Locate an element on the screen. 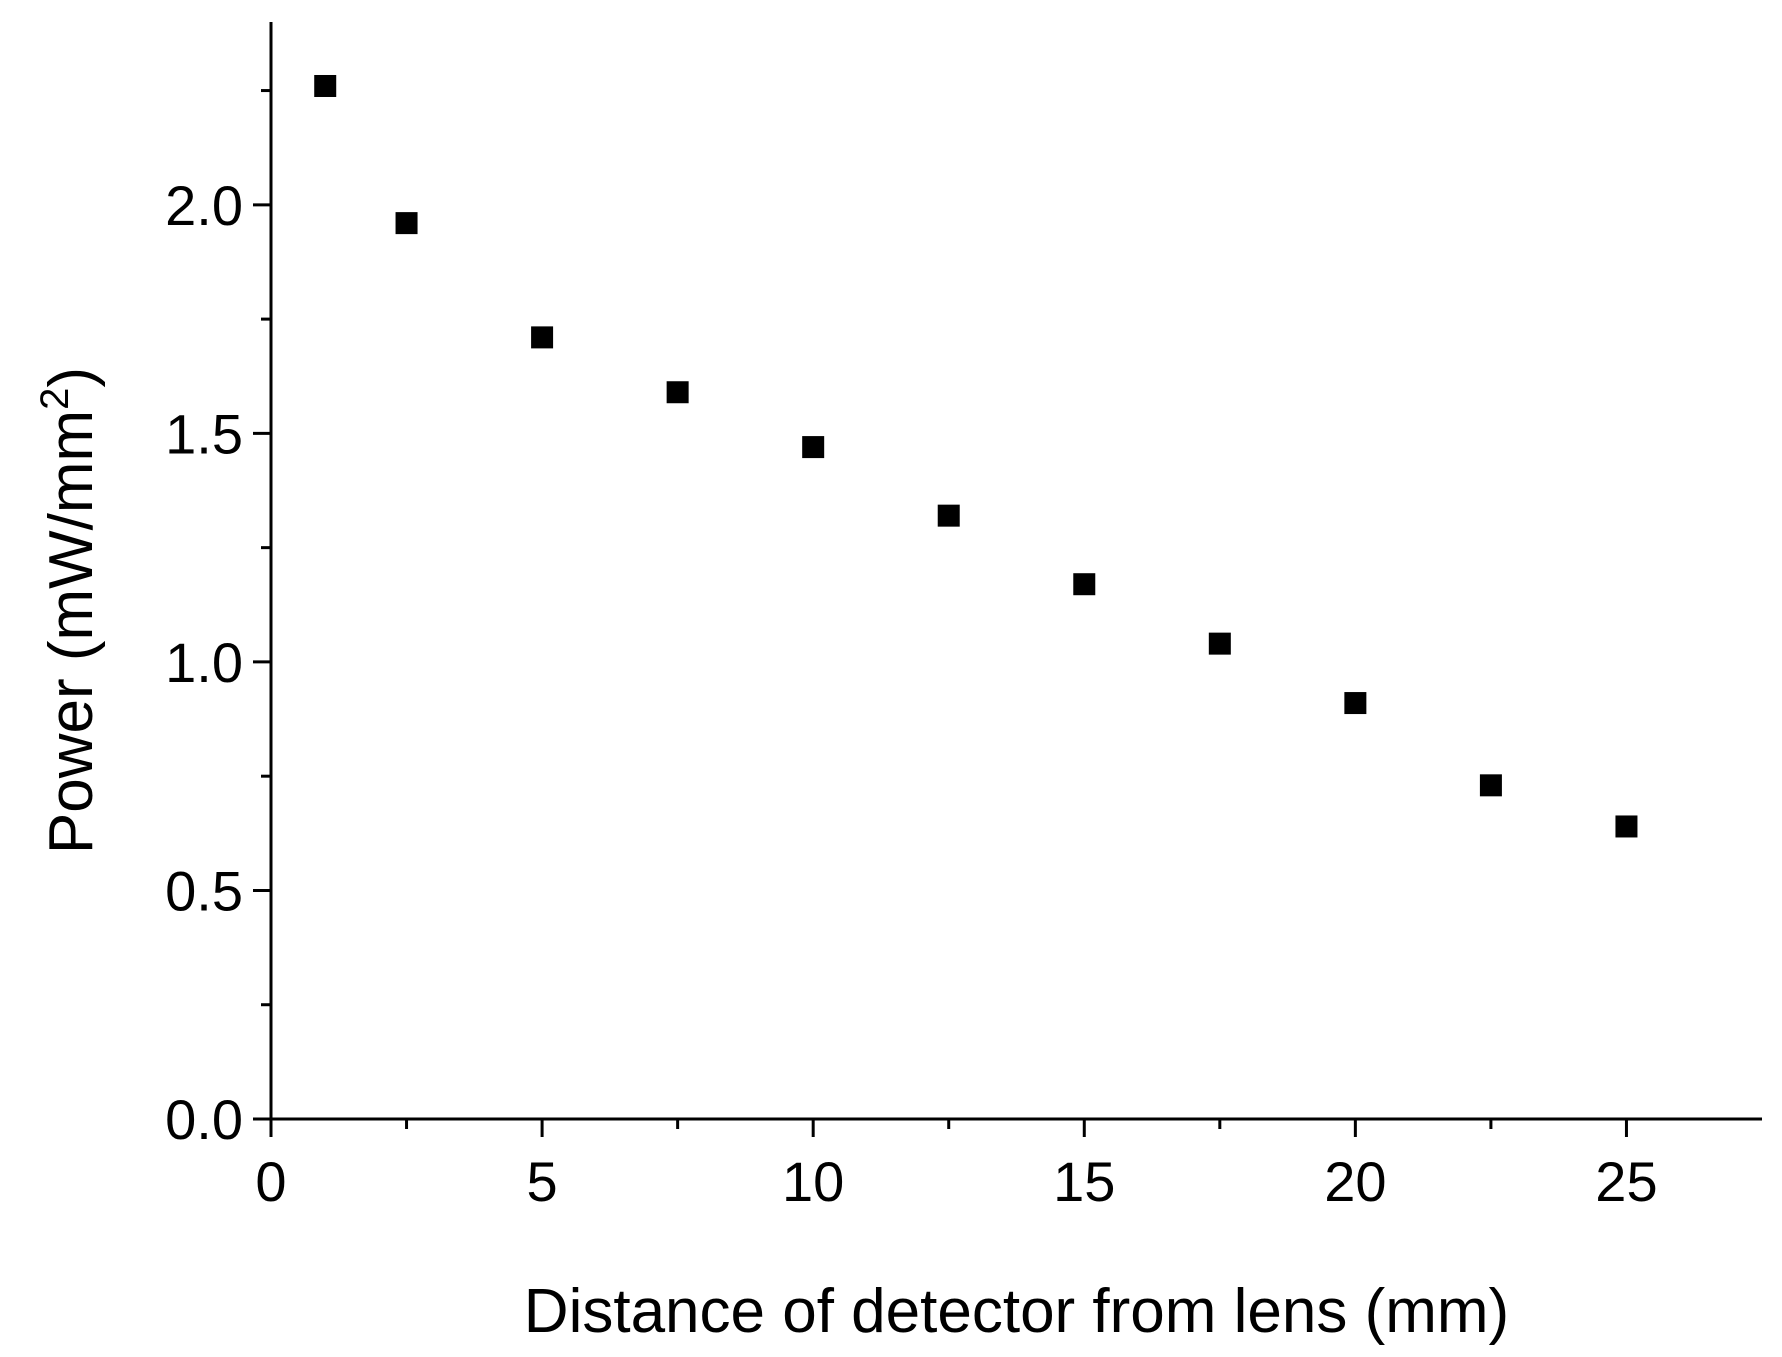 The width and height of the screenshot is (1782, 1357). x-tick-label: 20 is located at coordinates (1355, 1181).